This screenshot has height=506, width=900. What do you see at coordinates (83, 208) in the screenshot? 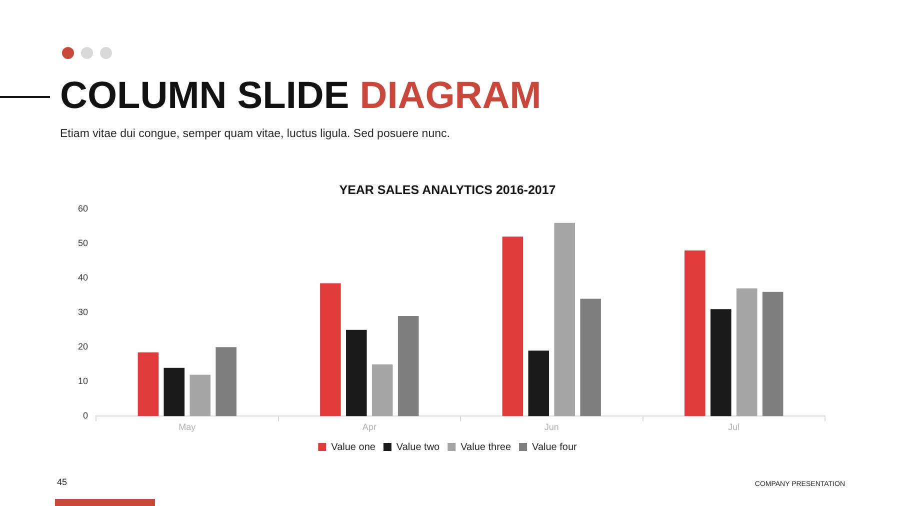
I see `y-tick-label: 60` at bounding box center [83, 208].